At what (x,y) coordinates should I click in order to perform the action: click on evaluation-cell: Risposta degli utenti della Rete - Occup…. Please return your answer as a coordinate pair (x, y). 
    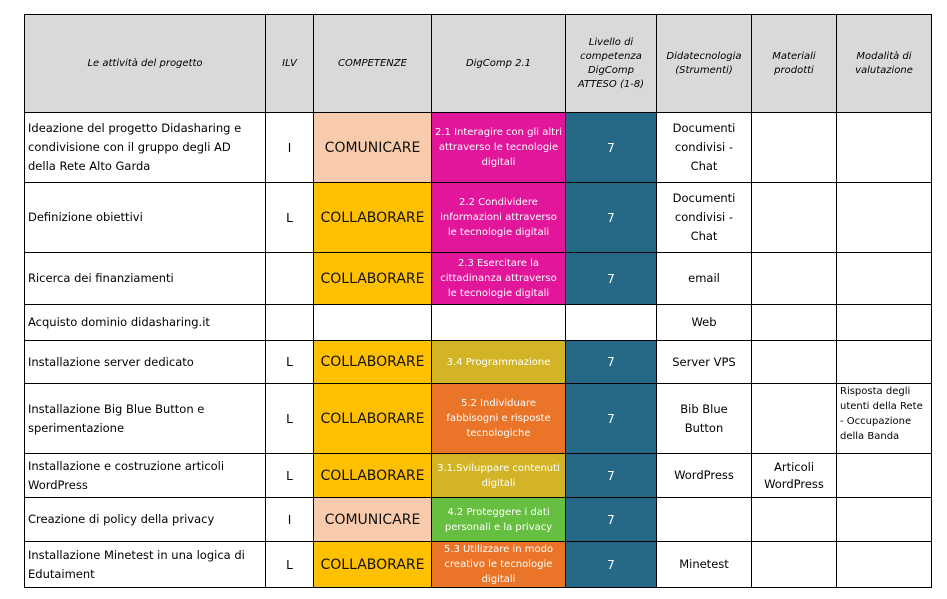
    Looking at the image, I should click on (884, 418).